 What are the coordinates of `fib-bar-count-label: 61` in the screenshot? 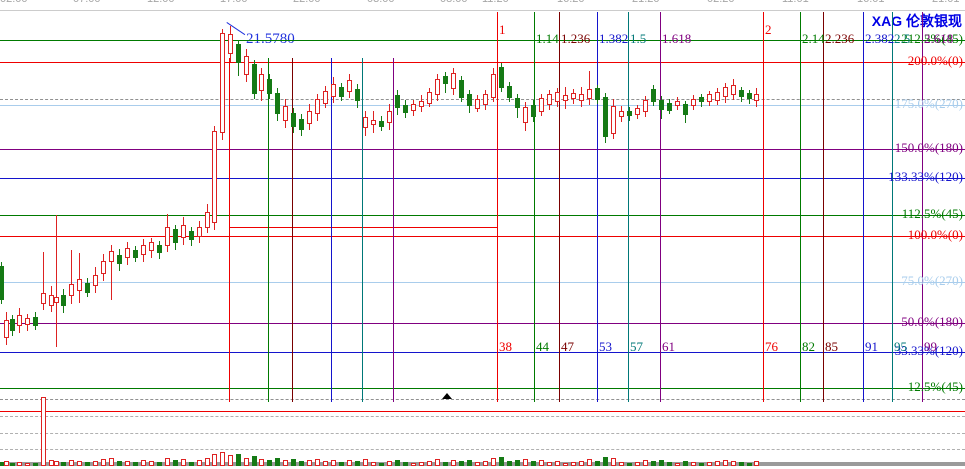 It's located at (668, 346).